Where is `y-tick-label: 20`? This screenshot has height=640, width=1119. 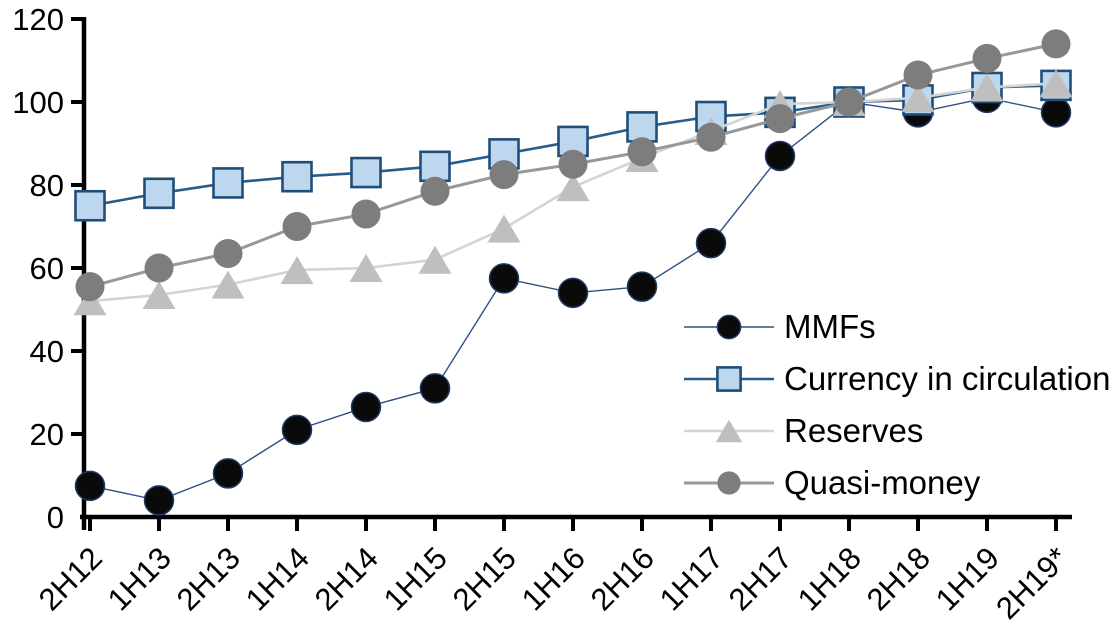 y-tick-label: 20 is located at coordinates (47, 434).